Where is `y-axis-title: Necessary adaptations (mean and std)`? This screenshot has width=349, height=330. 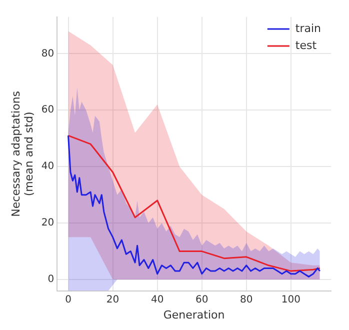
y-axis-title: Necessary adaptations (mean and std) is located at coordinates (22, 153).